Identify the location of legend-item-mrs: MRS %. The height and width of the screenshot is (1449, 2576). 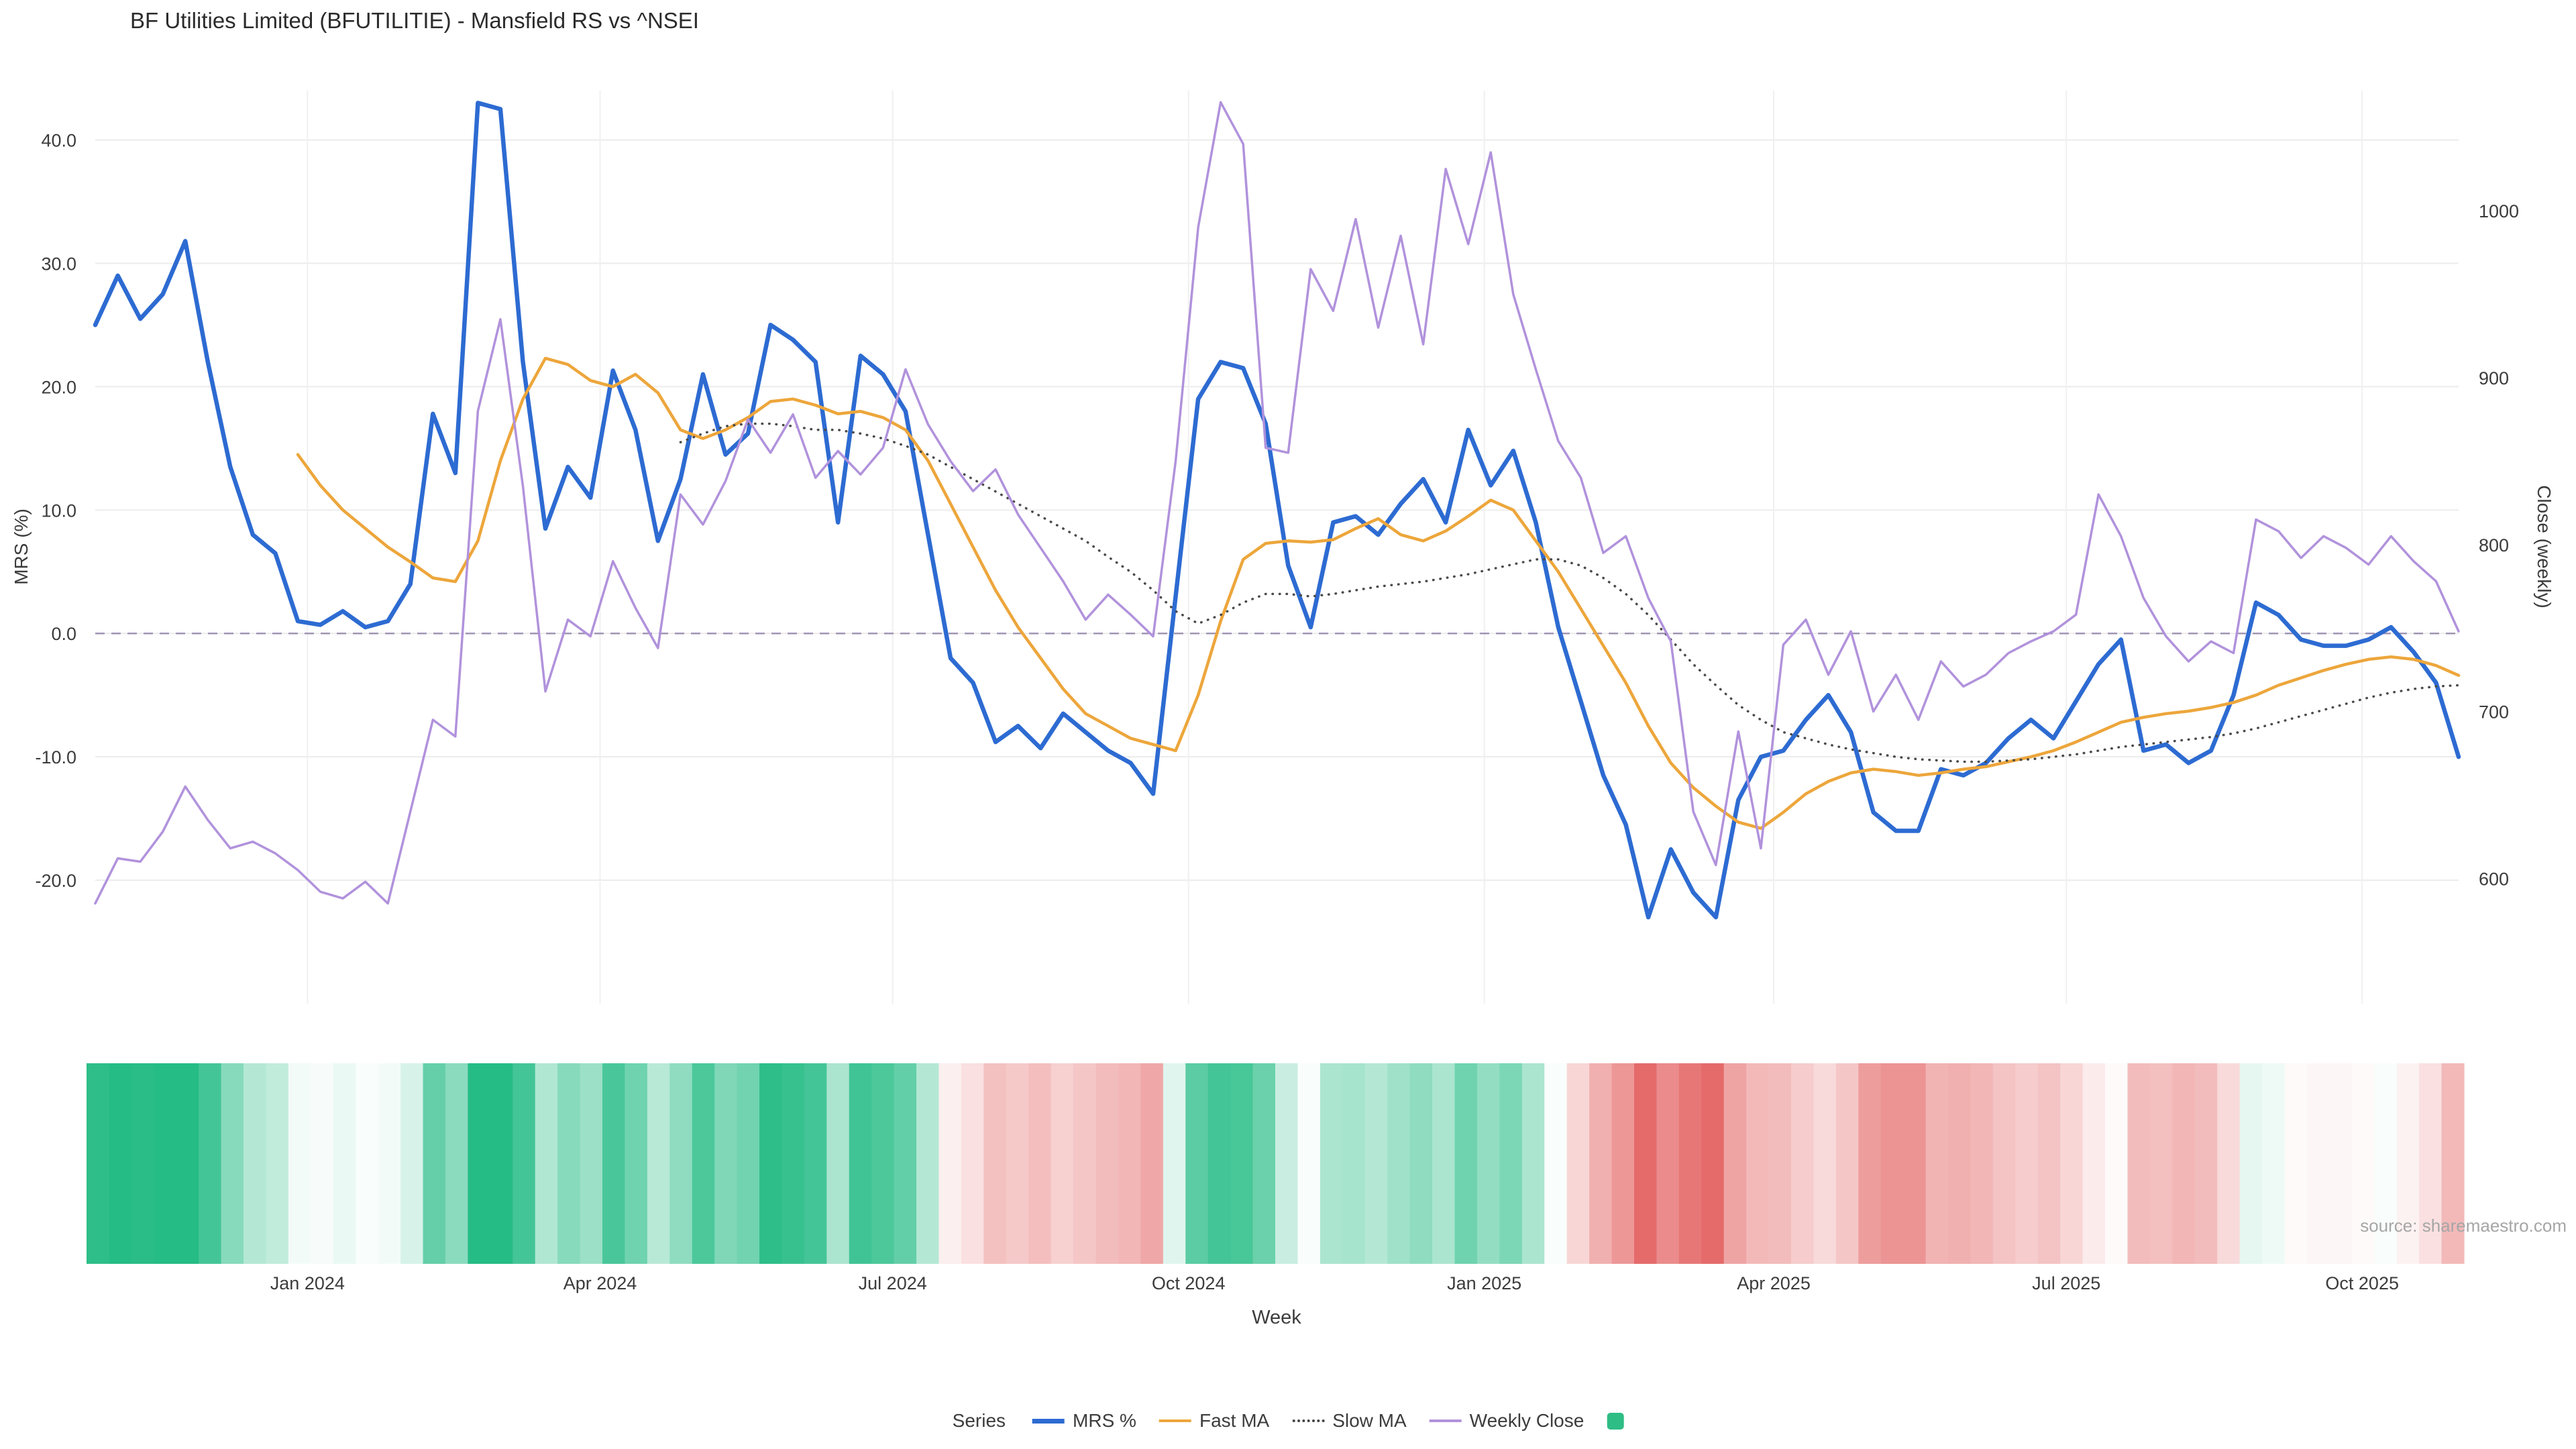
(1084, 1421).